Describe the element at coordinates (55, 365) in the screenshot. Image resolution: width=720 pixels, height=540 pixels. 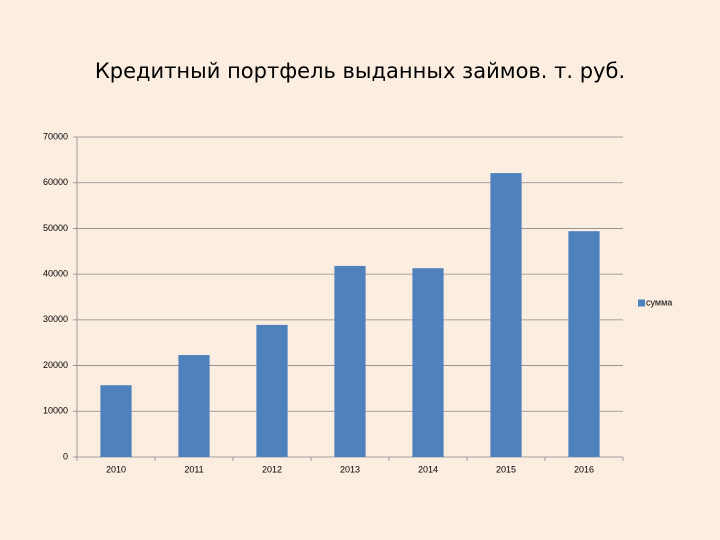
I see `y-tick-label: 20000` at that location.